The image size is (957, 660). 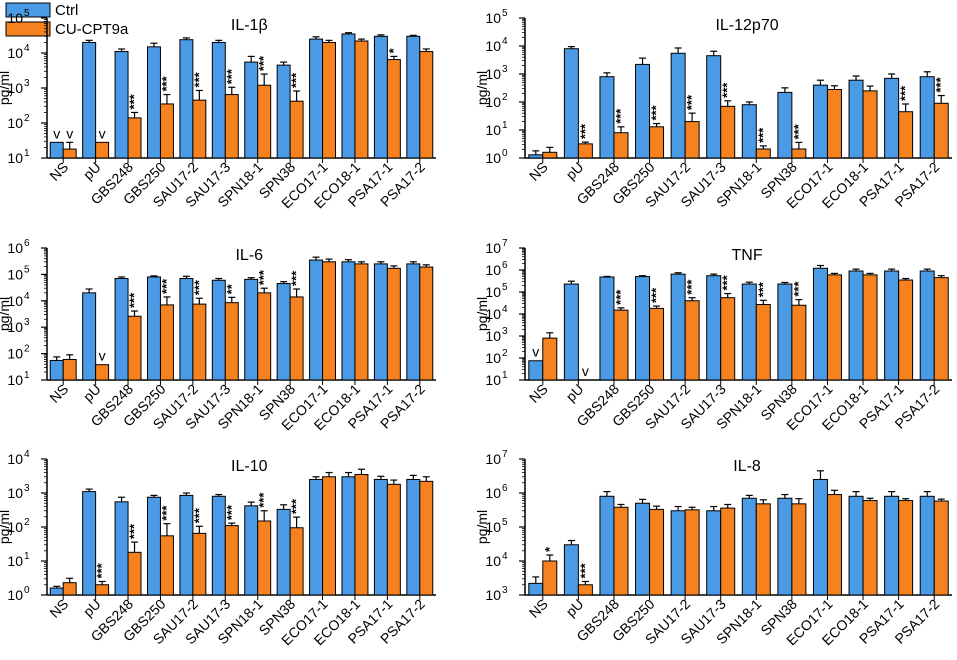 I want to click on legend-ctrl-label: Ctrl, so click(x=66, y=10).